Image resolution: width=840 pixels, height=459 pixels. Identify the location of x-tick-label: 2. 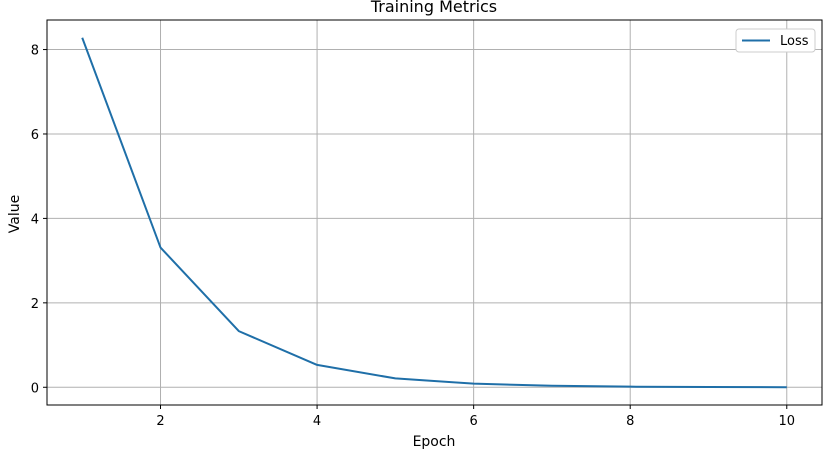
(160, 421).